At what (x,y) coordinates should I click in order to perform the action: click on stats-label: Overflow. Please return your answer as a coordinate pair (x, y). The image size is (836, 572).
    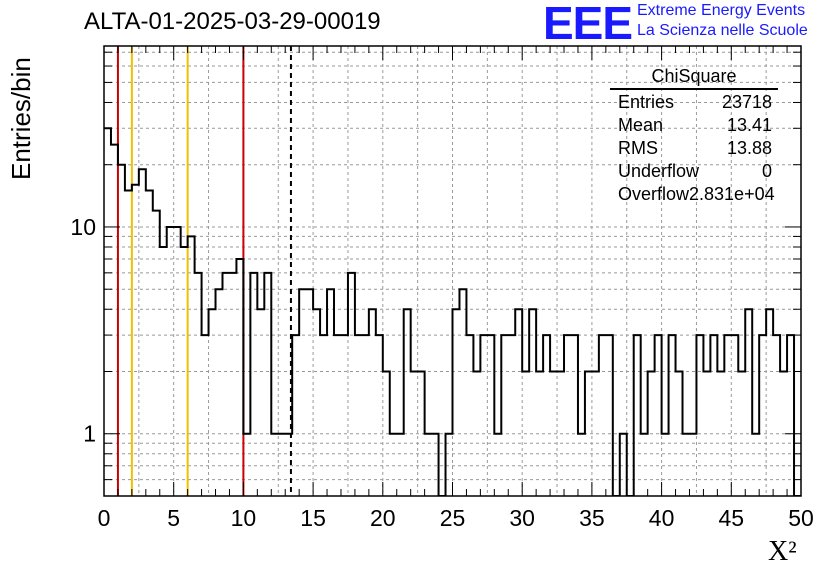
    Looking at the image, I should click on (654, 194).